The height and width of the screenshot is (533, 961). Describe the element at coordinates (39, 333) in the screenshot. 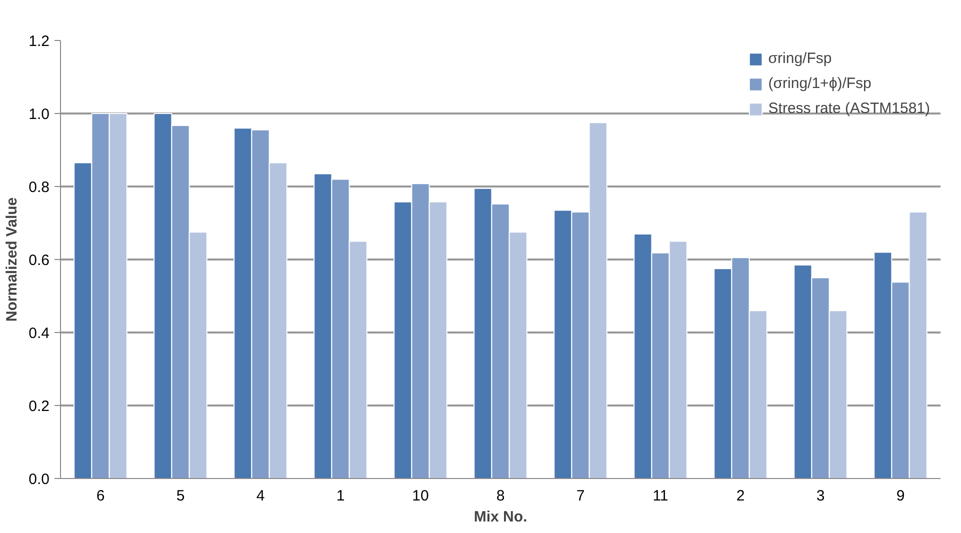

I see `y-tick-label: 0.4` at that location.